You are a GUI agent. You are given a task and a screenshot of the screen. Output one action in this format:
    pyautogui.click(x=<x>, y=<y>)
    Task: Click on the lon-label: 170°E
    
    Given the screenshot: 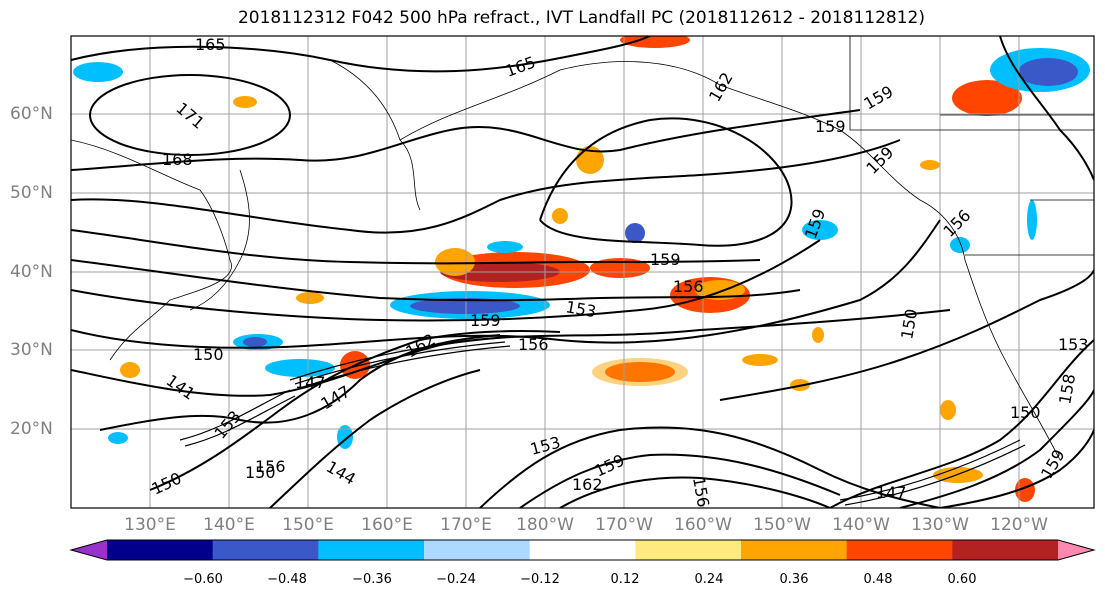 What is the action you would take?
    pyautogui.click(x=466, y=525)
    